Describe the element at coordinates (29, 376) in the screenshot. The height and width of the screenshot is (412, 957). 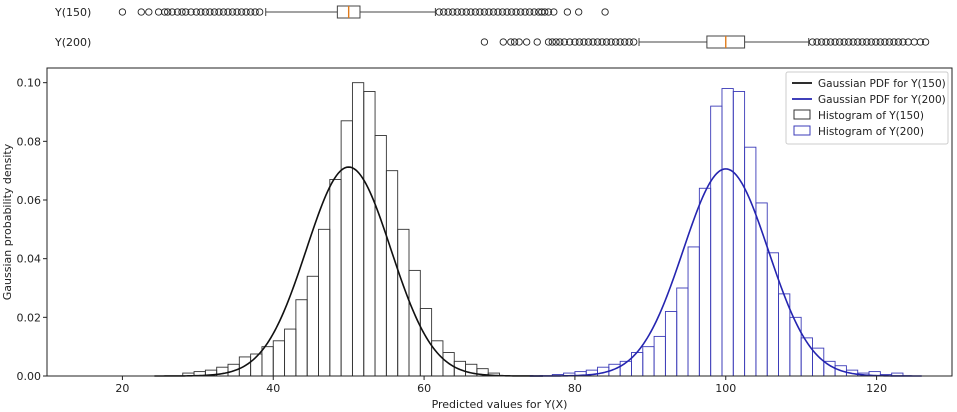
I see `y-tick-label: 0.00` at that location.